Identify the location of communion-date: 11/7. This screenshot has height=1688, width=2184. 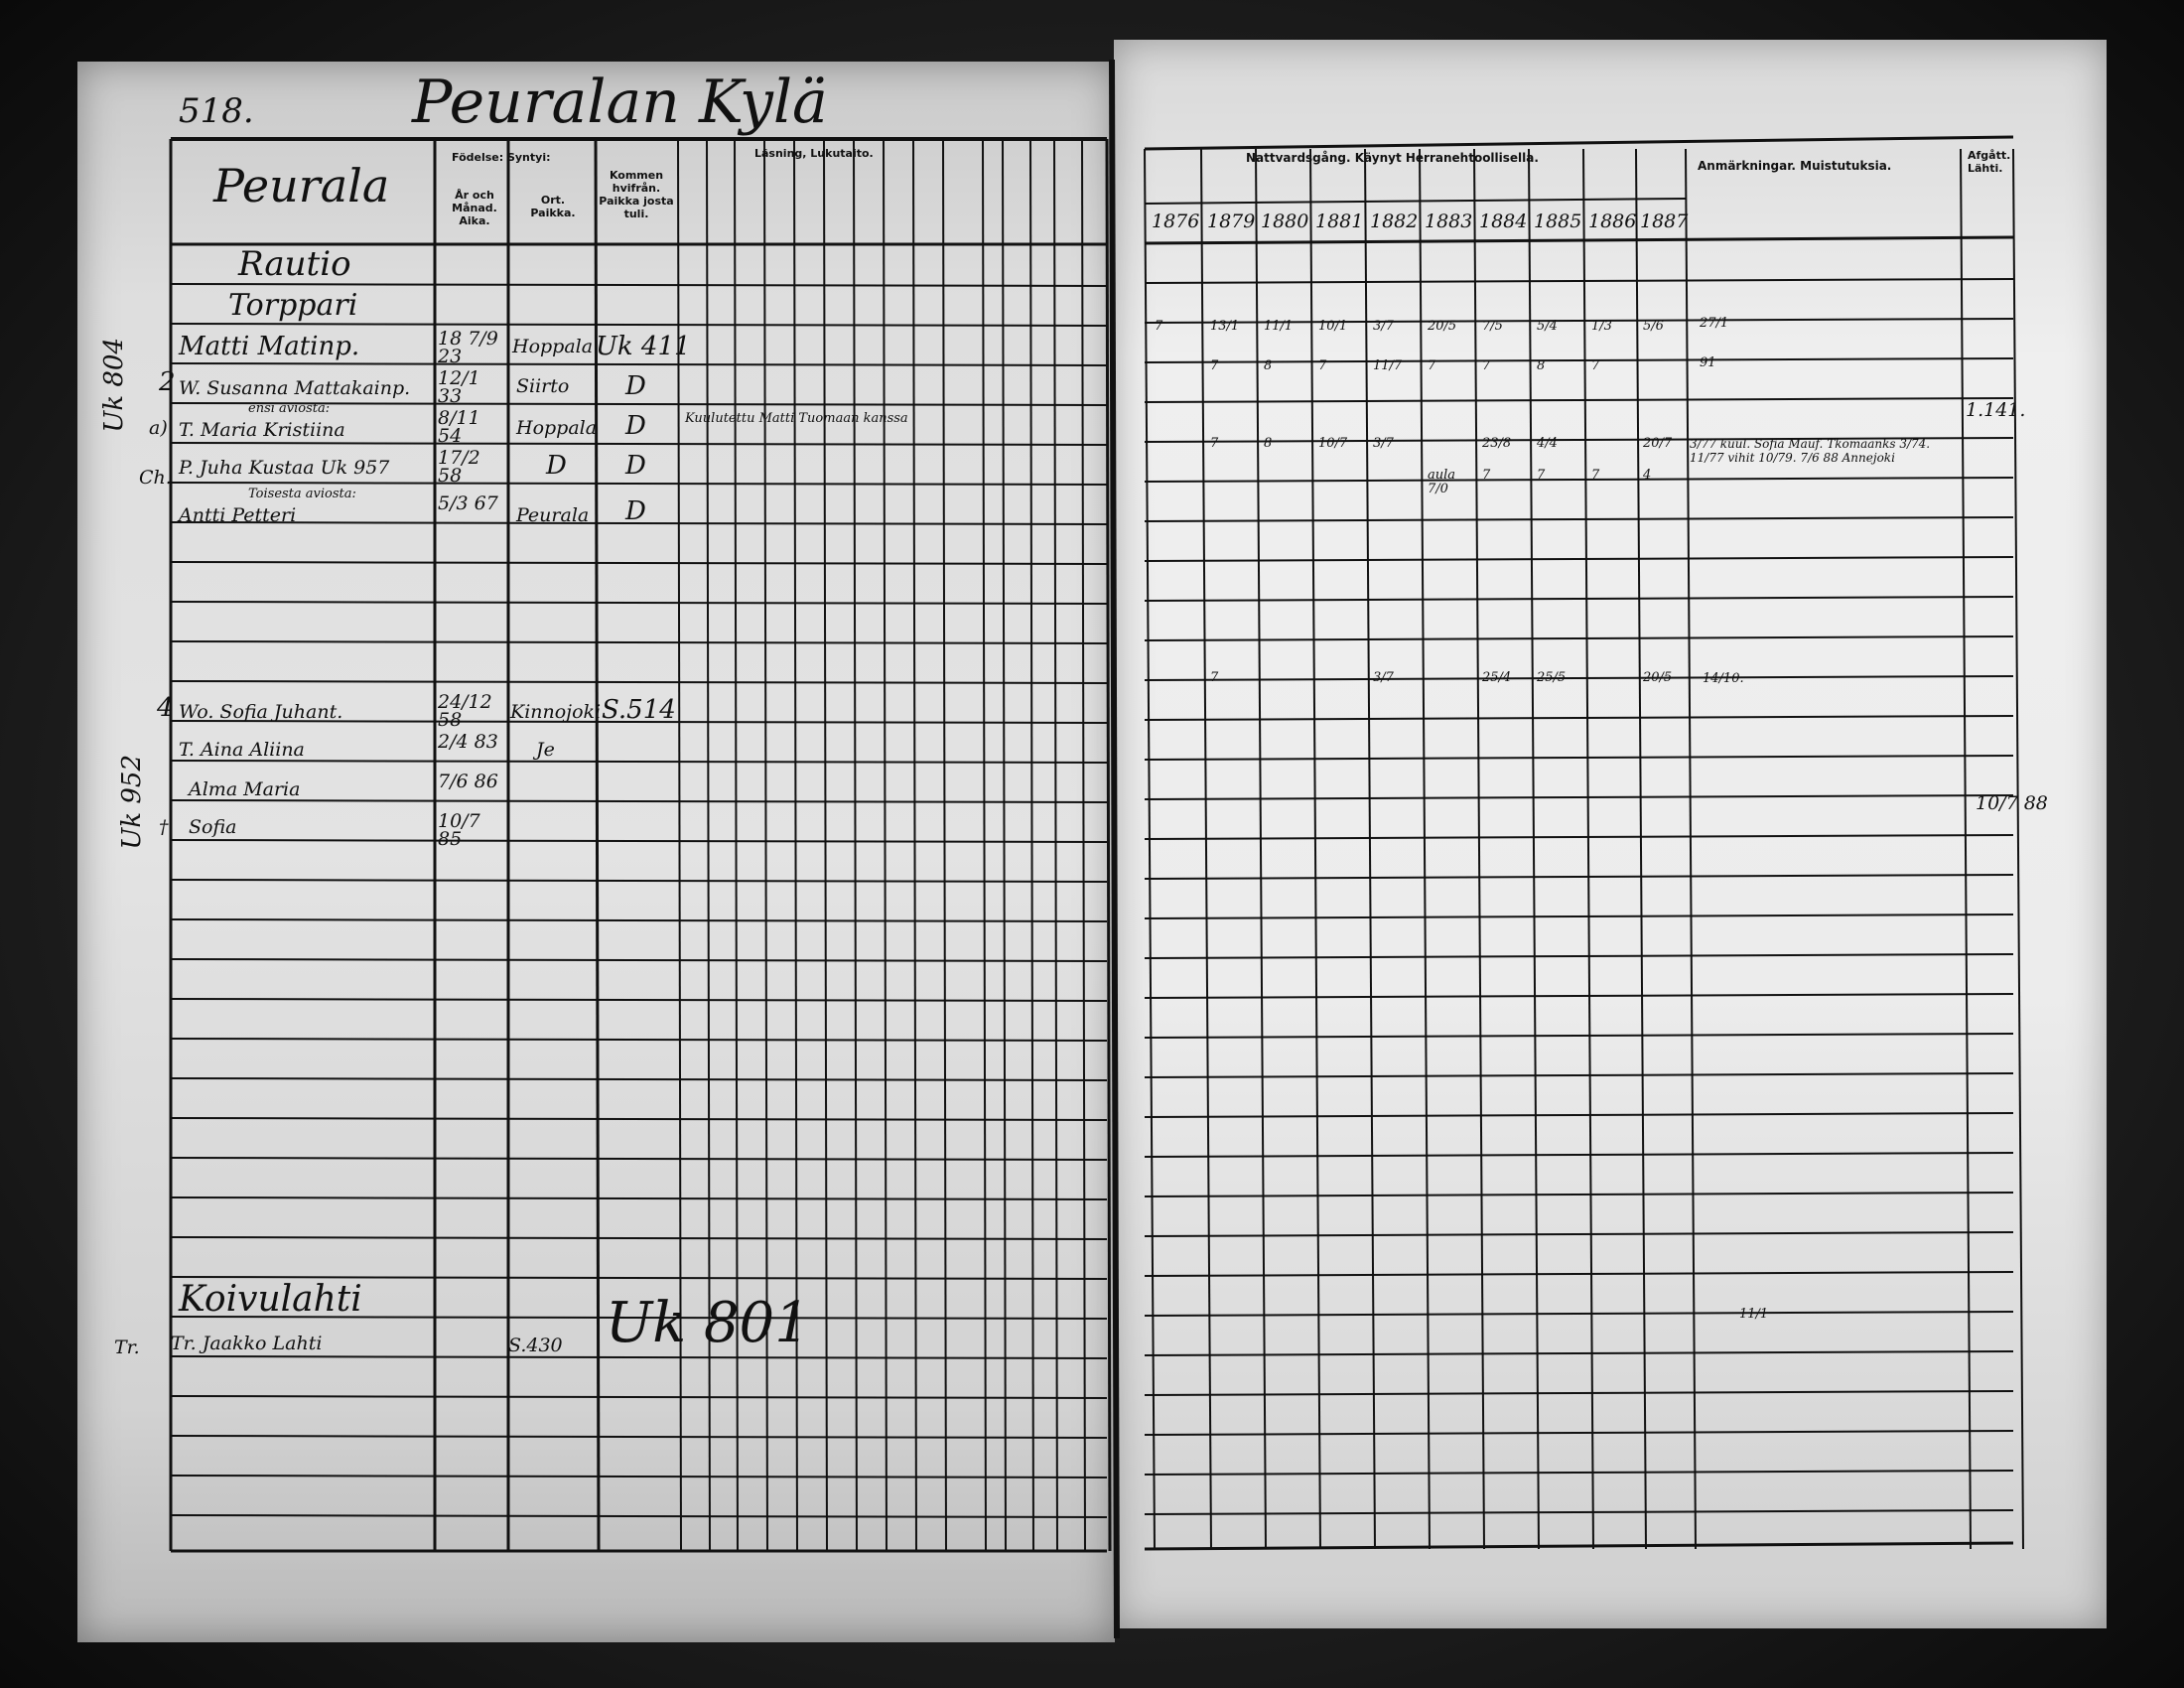
(1388, 365).